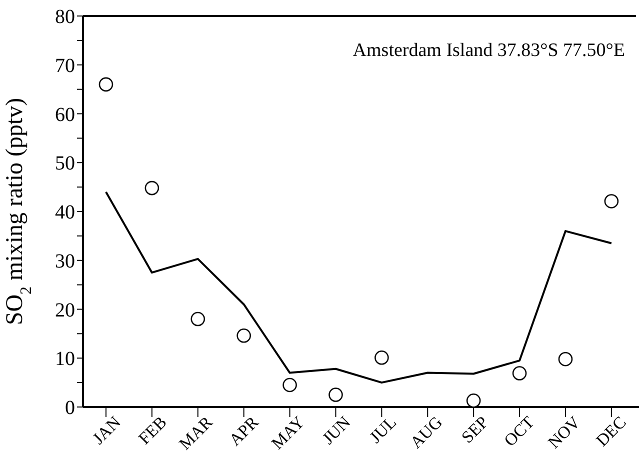 This screenshot has height=457, width=639. I want to click on y-tick-label: 50, so click(65, 163).